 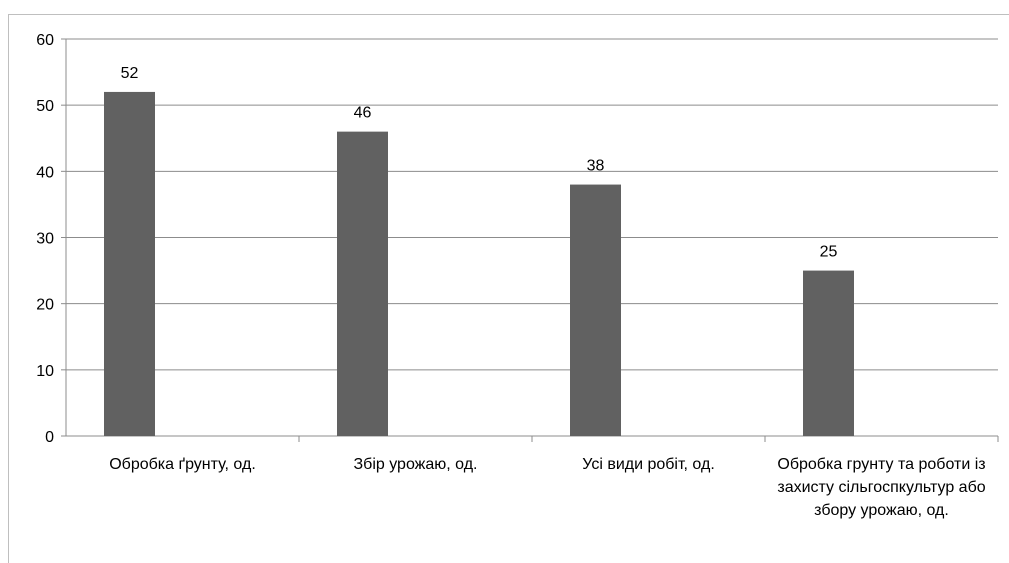 What do you see at coordinates (415, 464) in the screenshot?
I see `x-category-label-2: Збір урожаю, од.` at bounding box center [415, 464].